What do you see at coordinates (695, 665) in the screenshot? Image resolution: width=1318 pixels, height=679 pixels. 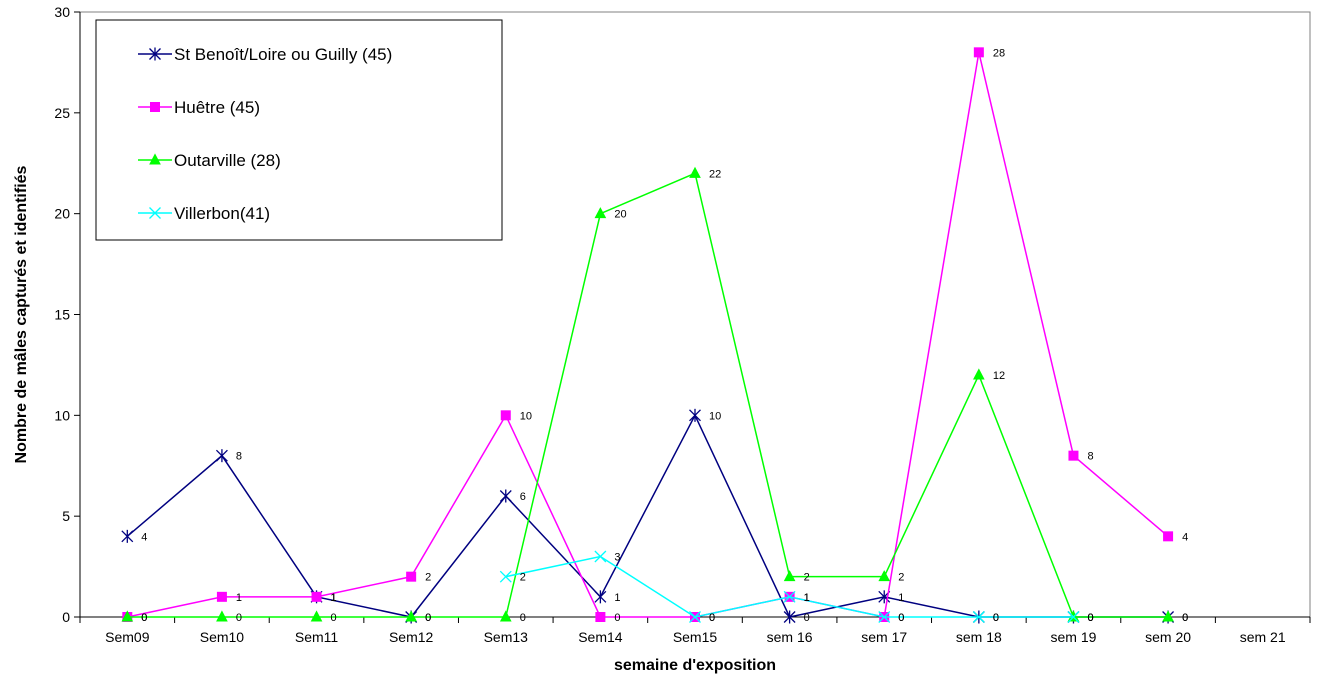 I see `x-axis-title: semaine d'exposition` at bounding box center [695, 665].